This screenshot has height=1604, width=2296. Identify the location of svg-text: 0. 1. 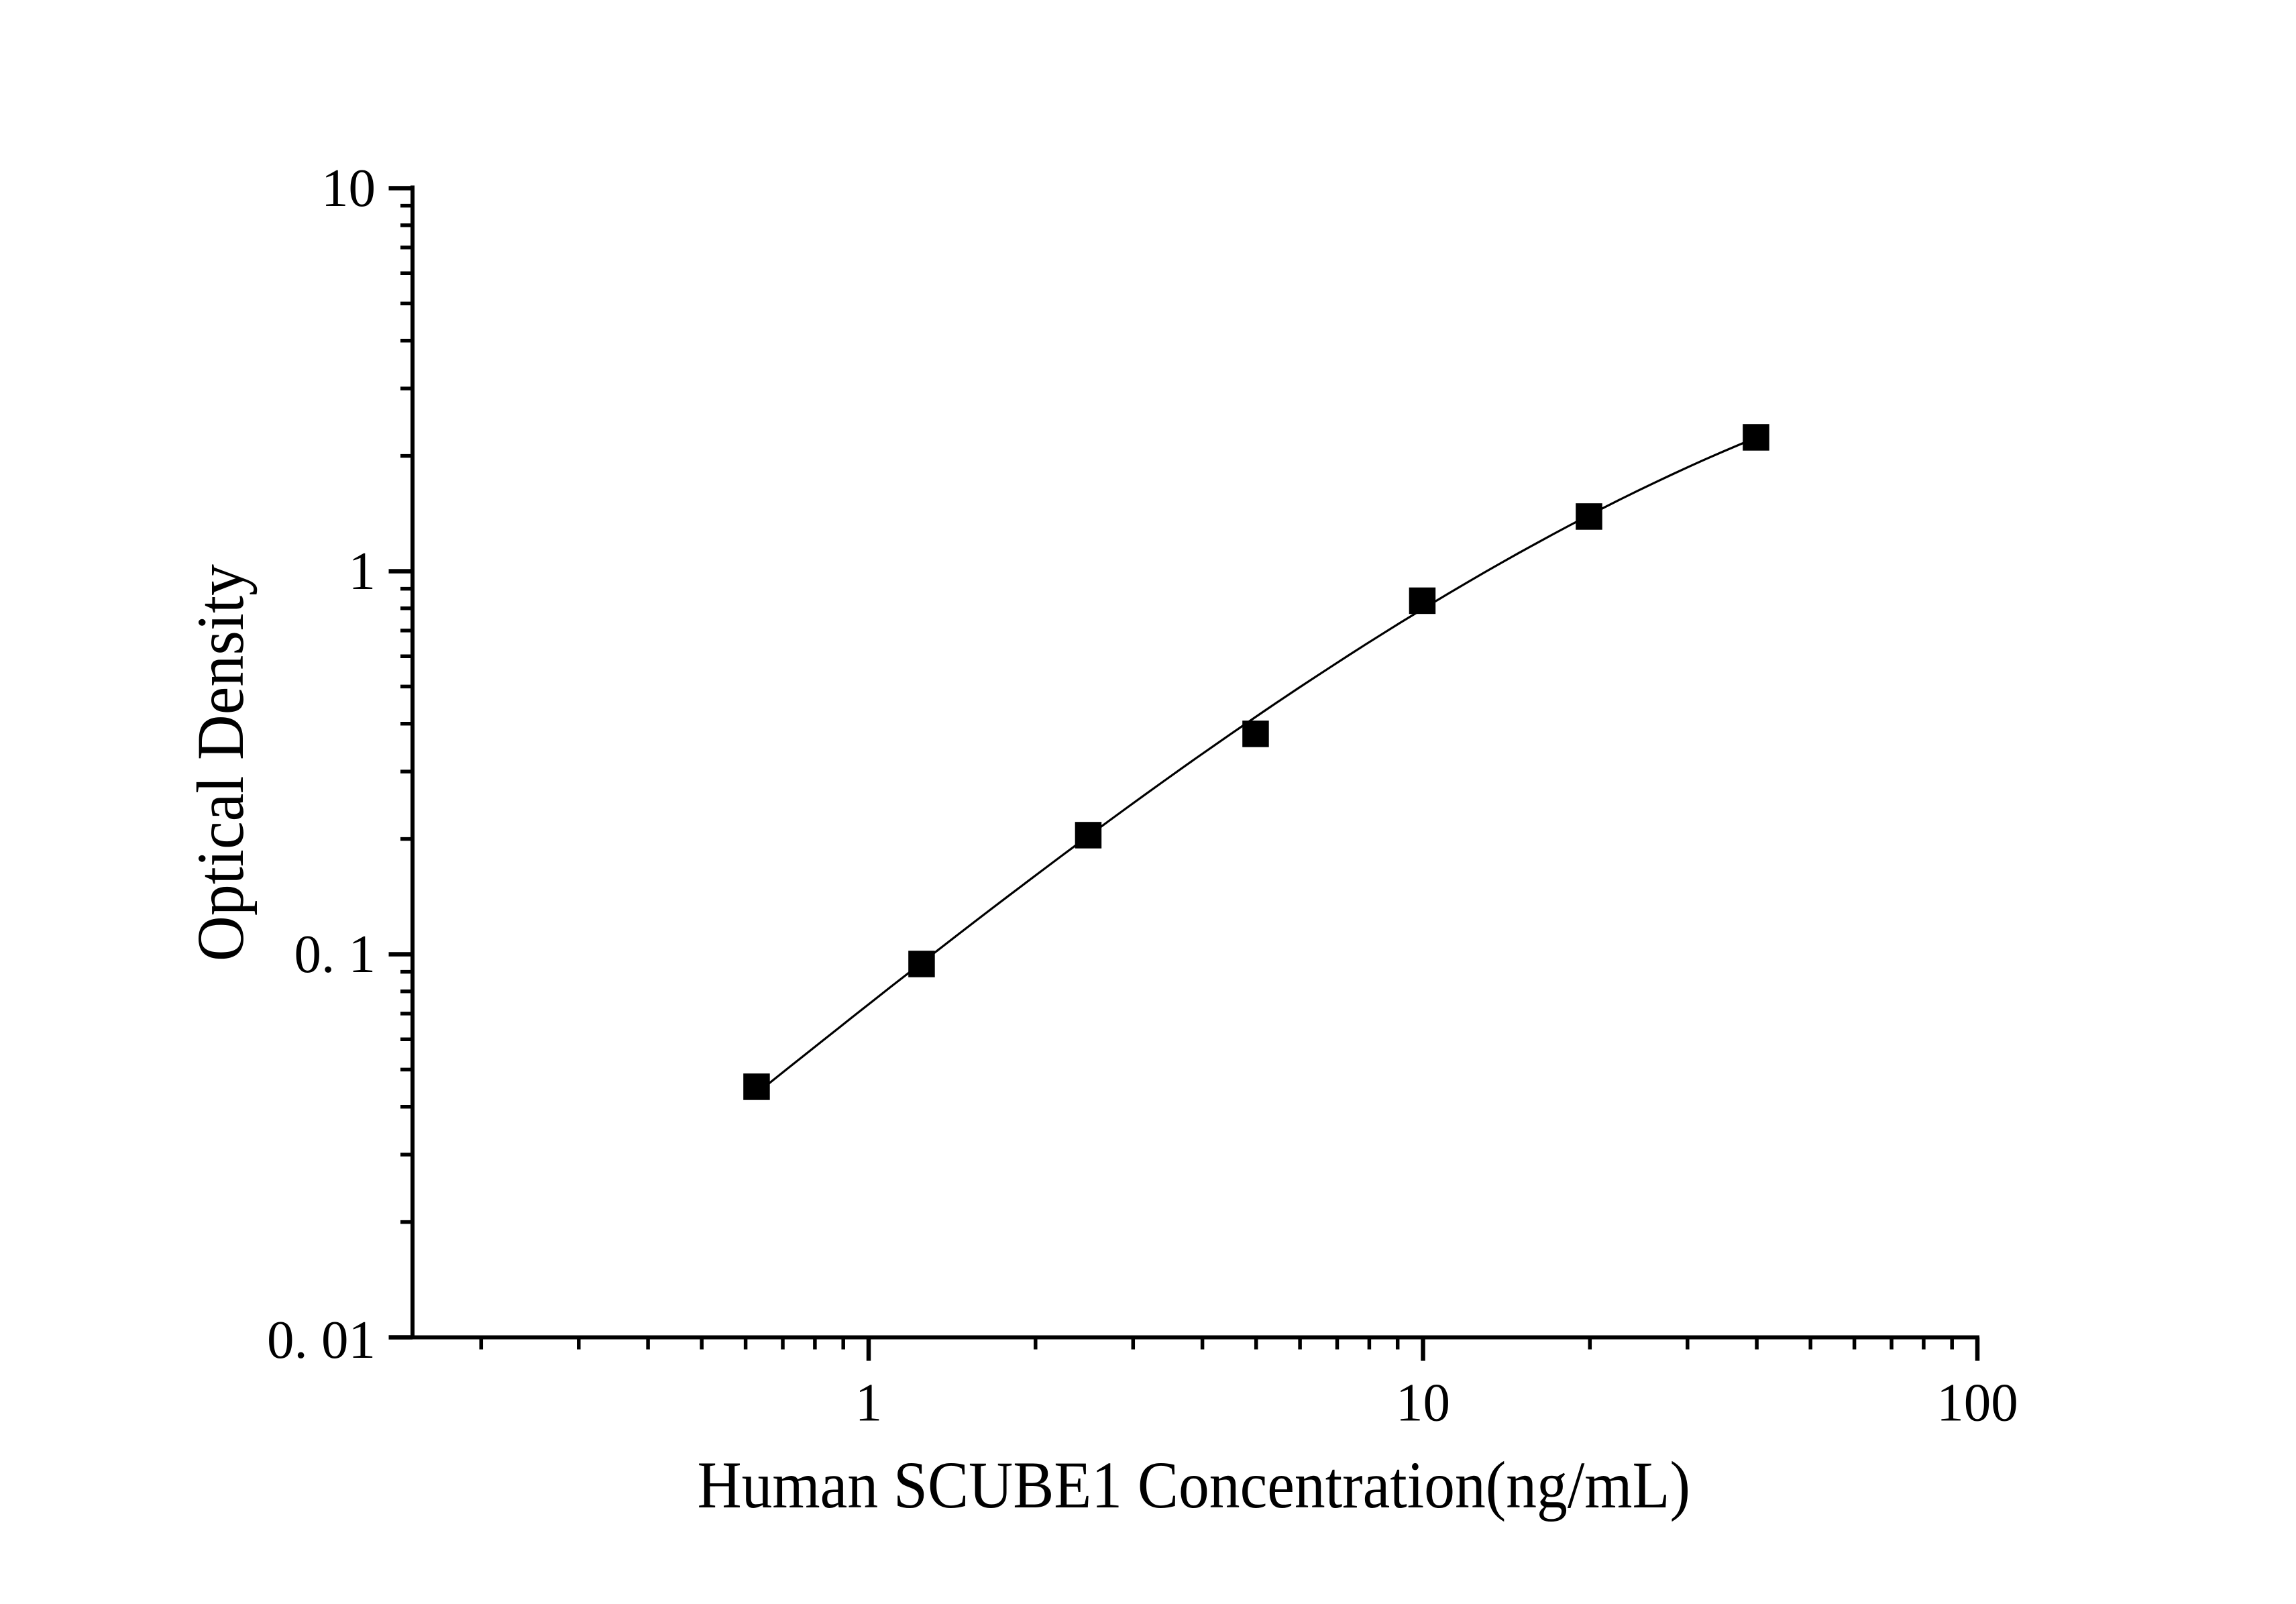
(335, 954).